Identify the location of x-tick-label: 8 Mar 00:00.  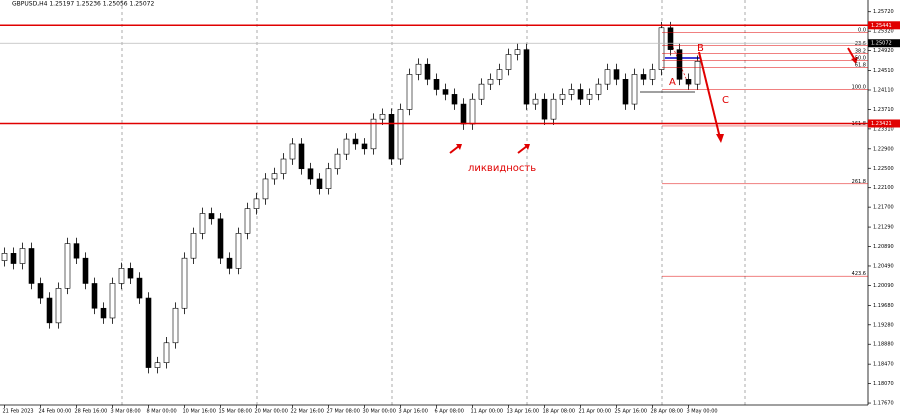
(162, 412).